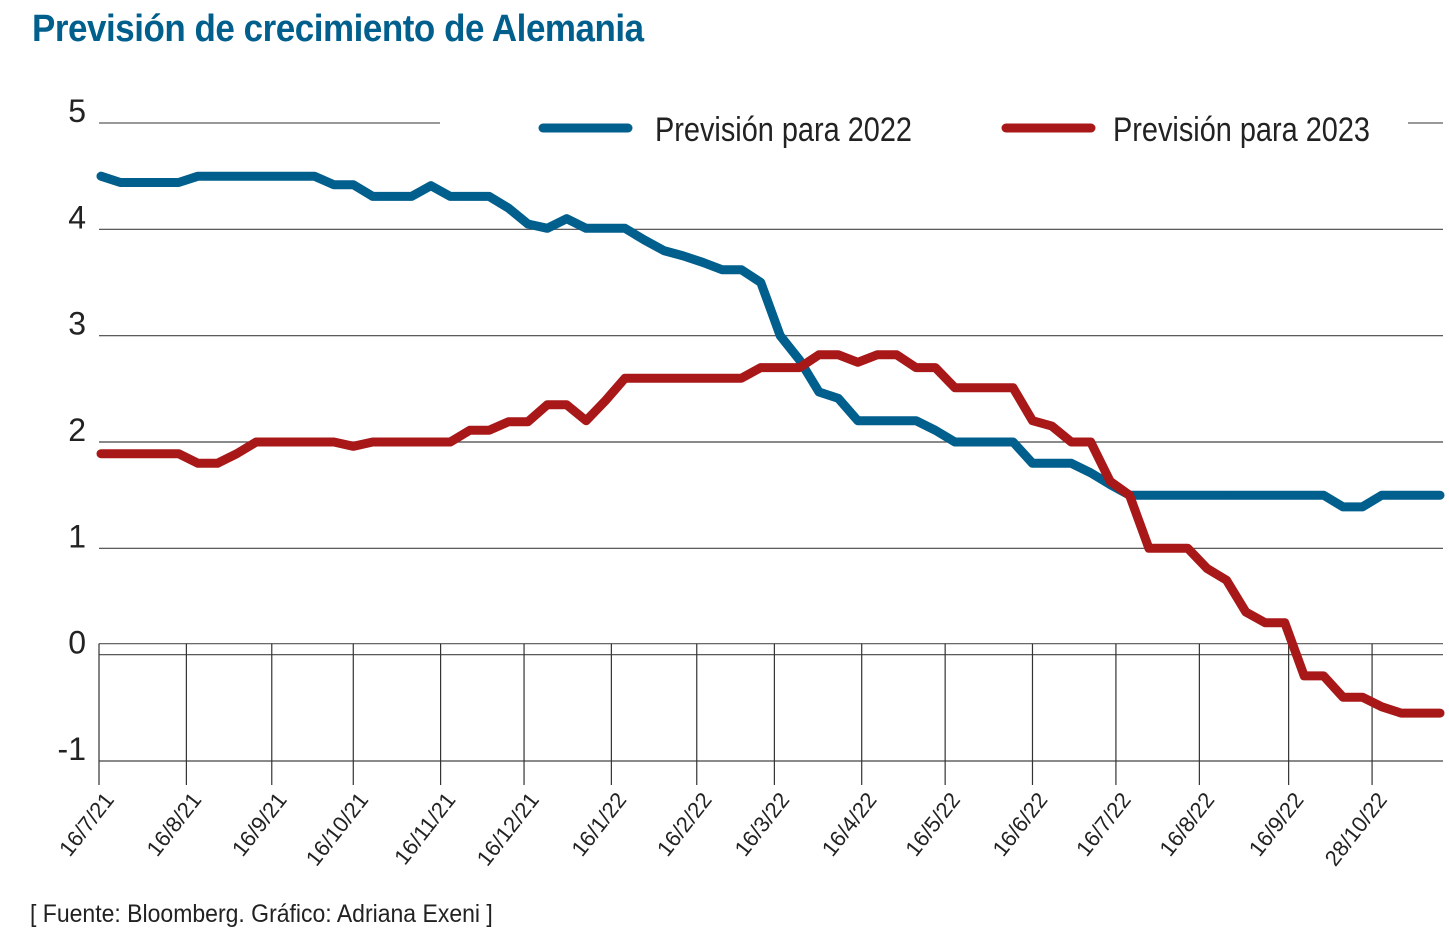  What do you see at coordinates (77, 324) in the screenshot?
I see `y-tick-label: 3` at bounding box center [77, 324].